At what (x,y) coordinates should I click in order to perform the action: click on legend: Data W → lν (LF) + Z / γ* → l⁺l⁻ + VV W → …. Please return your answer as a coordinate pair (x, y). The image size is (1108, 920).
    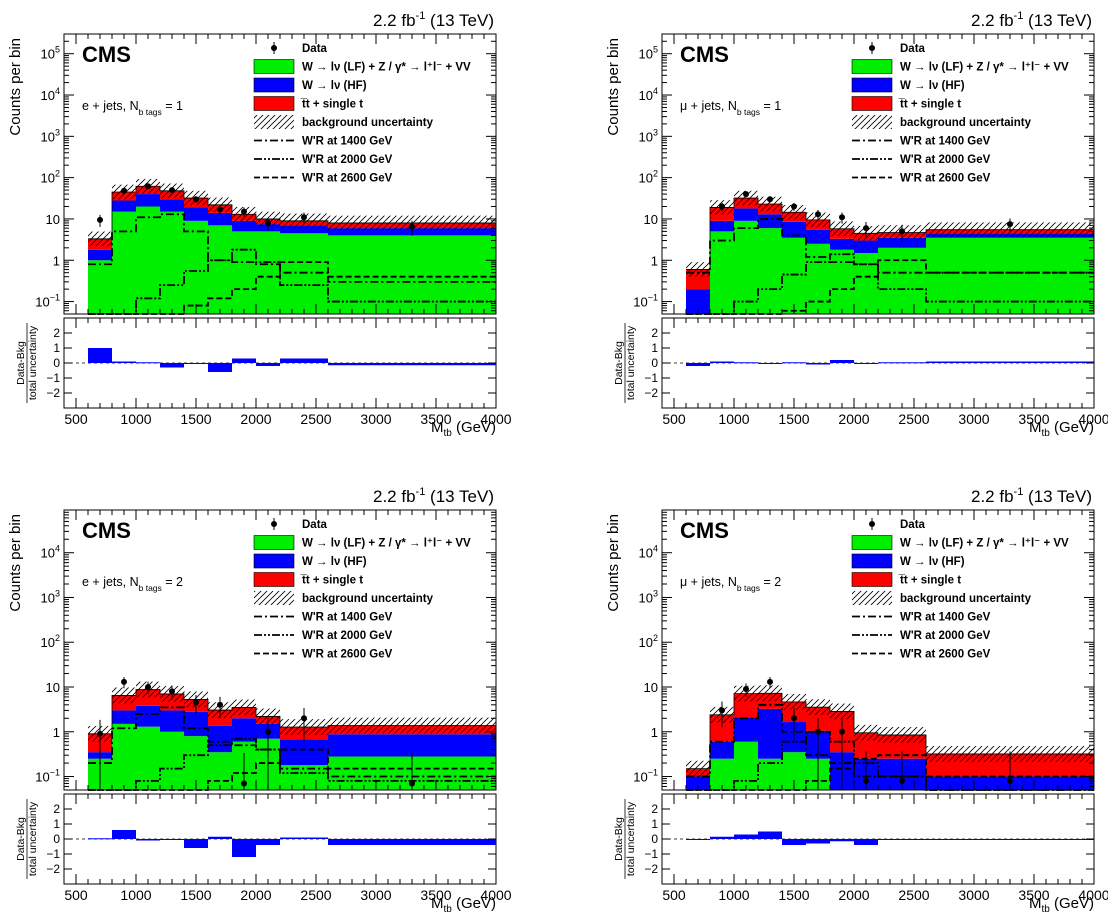
    Looking at the image, I should click on (960, 589).